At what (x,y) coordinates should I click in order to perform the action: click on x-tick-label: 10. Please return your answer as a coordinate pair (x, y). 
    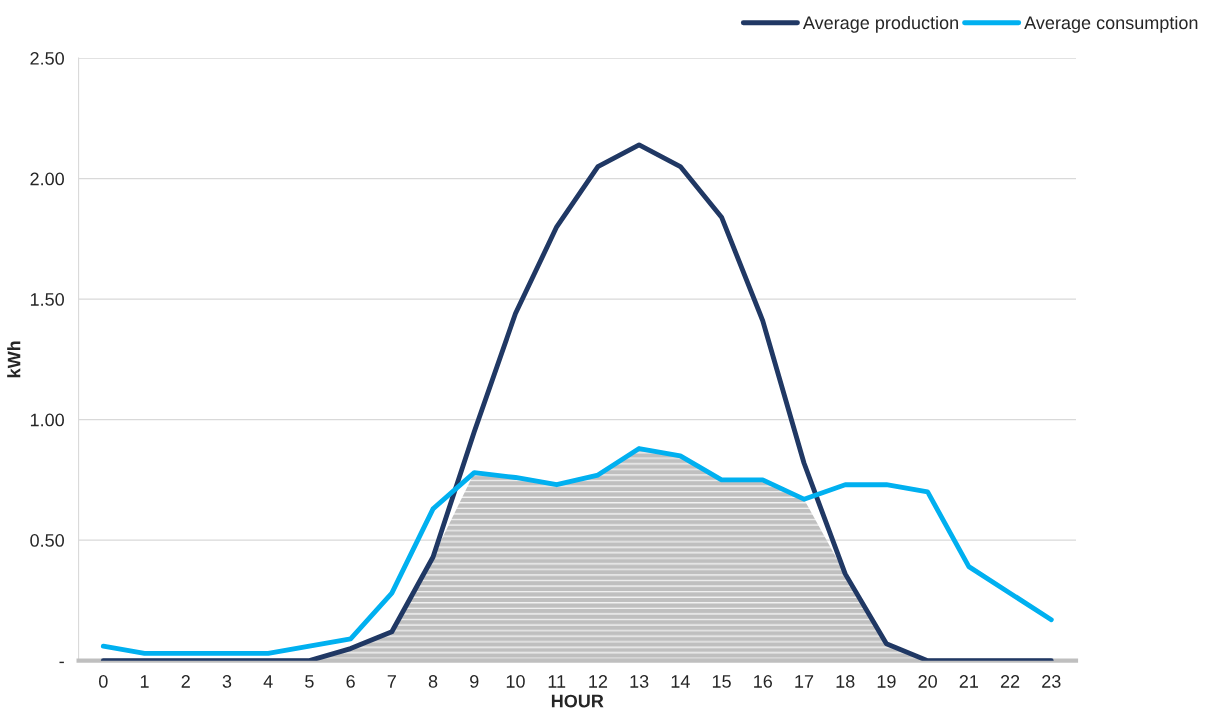
    Looking at the image, I should click on (515, 681).